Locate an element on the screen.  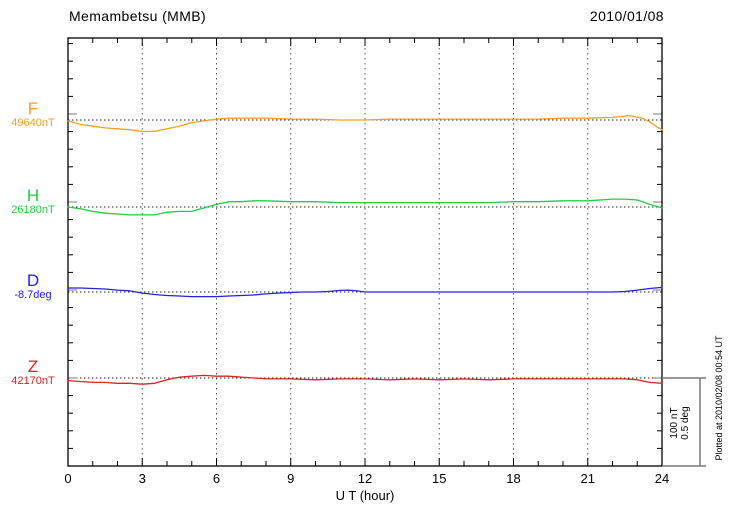
series-D-label: D -8.7deg is located at coordinates (33, 287).